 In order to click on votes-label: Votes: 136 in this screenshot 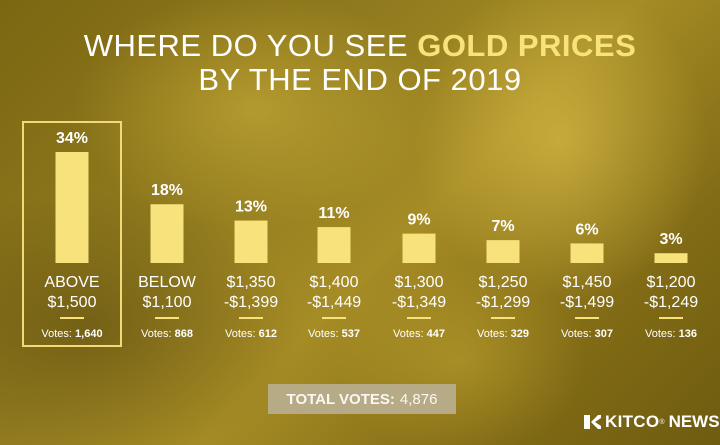, I will do `click(671, 334)`.